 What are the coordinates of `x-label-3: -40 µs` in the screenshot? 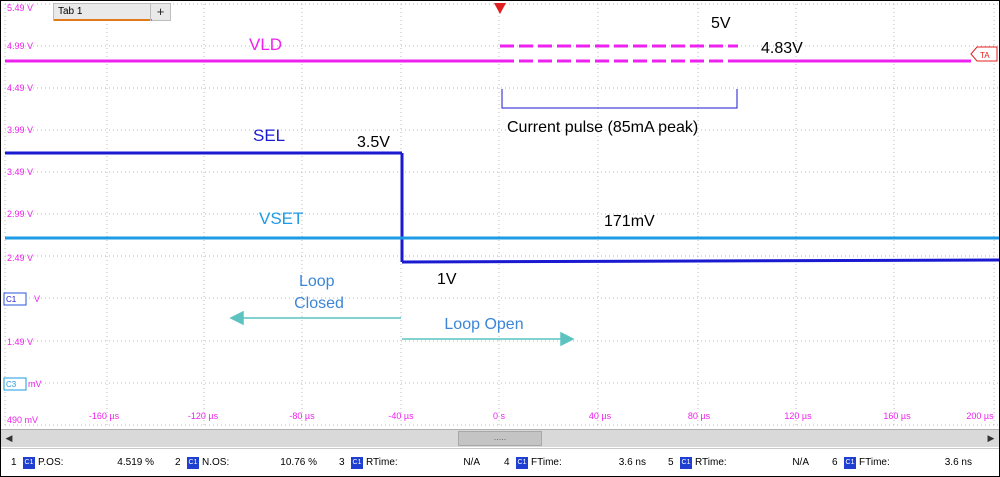 It's located at (401, 416).